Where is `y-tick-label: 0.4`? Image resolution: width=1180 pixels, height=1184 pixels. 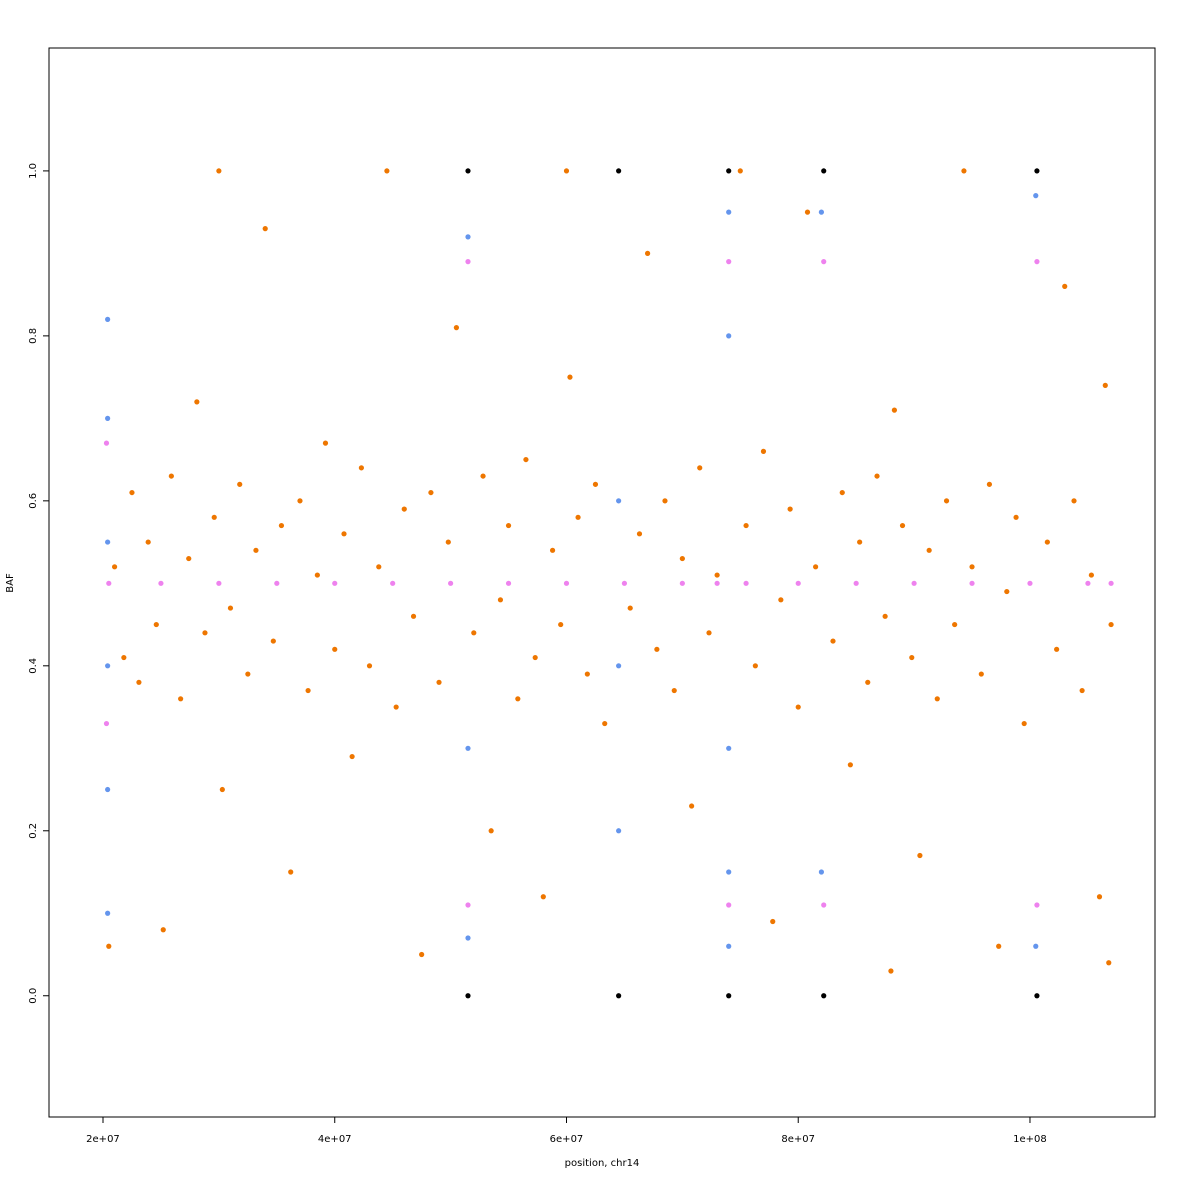 y-tick-label: 0.4 is located at coordinates (33, 666).